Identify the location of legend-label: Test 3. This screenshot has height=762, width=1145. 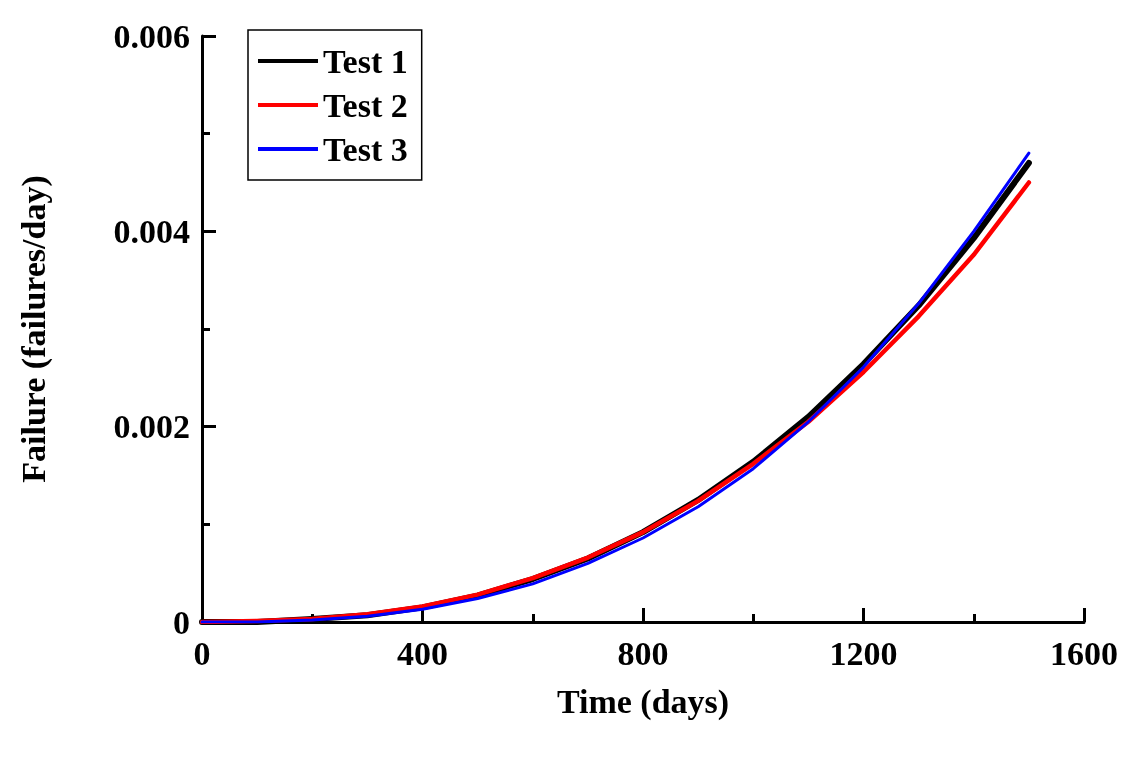
(365, 149).